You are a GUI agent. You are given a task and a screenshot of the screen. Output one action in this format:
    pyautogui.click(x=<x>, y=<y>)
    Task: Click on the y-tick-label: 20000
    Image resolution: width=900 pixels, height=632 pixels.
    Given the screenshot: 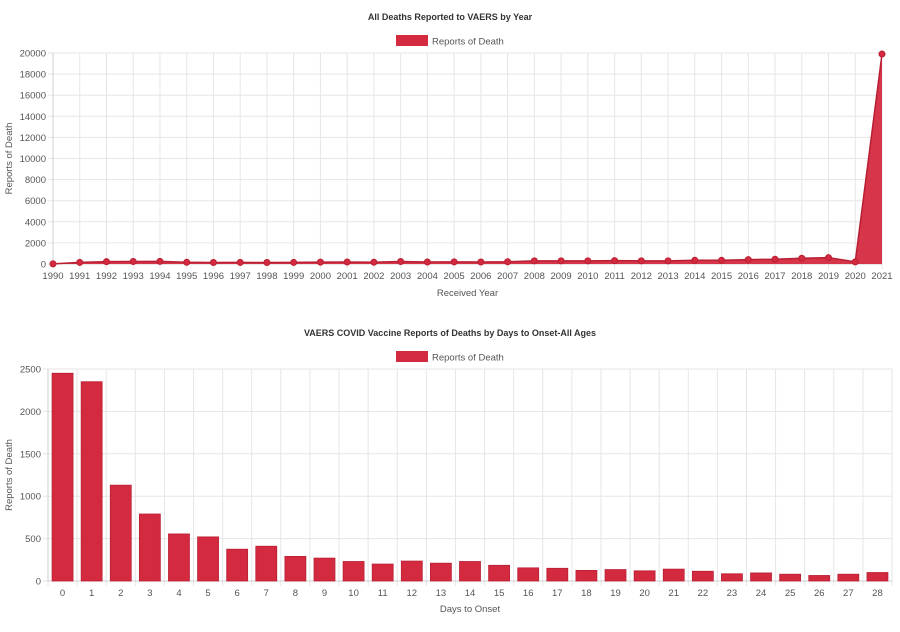 What is the action you would take?
    pyautogui.click(x=33, y=54)
    